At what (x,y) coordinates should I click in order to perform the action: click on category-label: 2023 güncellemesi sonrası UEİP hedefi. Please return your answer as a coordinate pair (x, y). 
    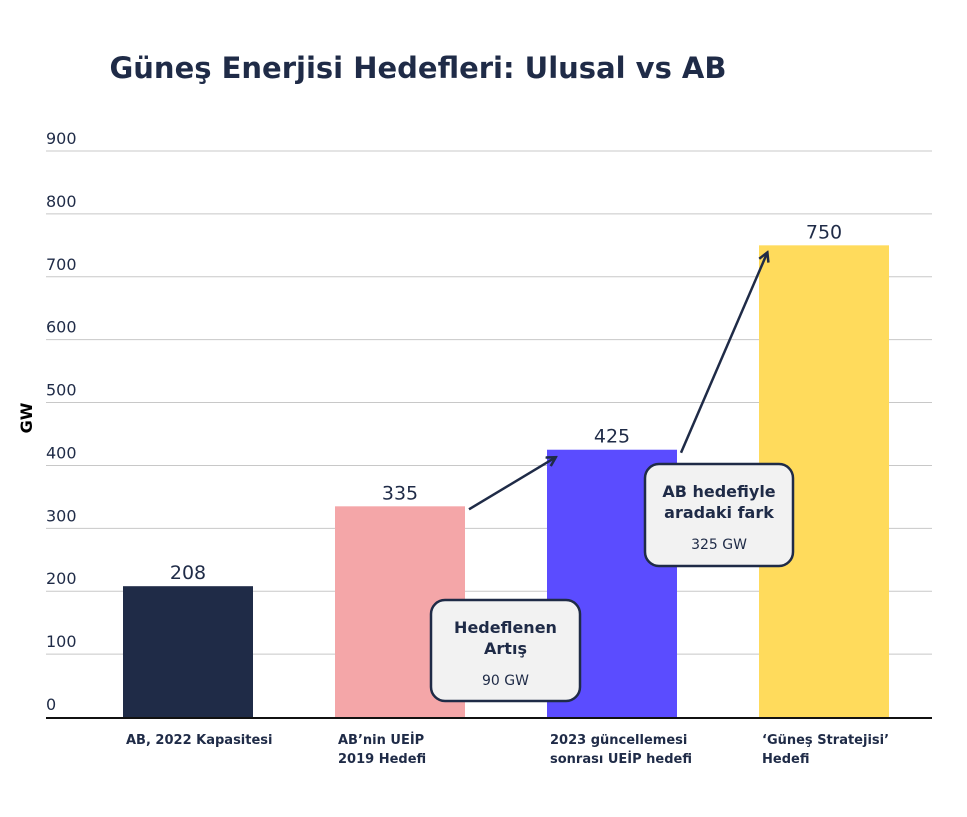
    Looking at the image, I should click on (621, 750).